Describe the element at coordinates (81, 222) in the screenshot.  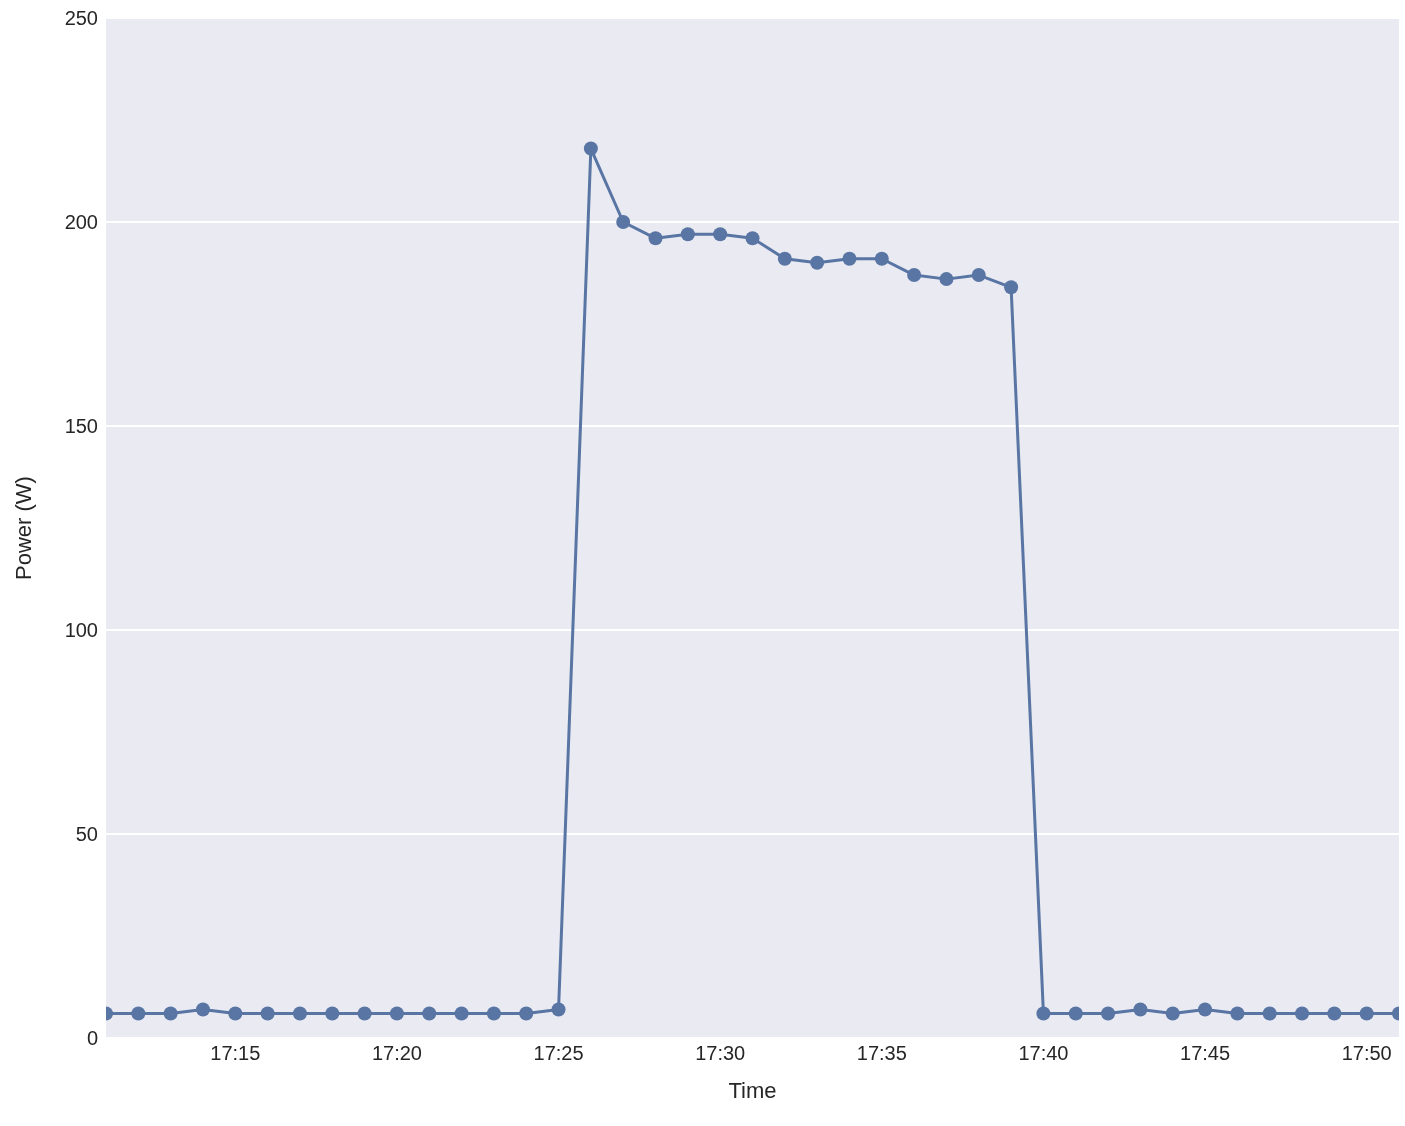
I see `y-tick-label: 200` at that location.